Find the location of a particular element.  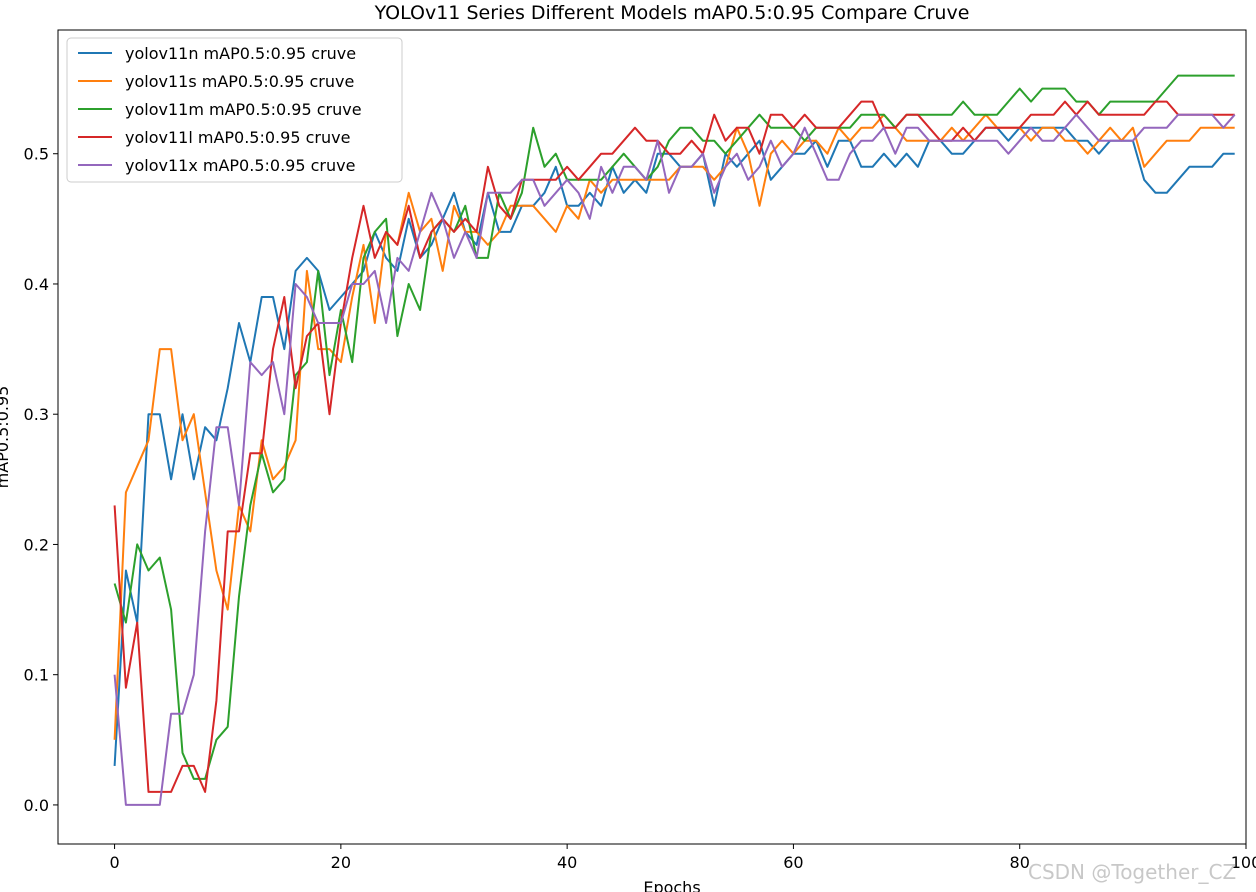

legend-entry: yolov11n mAP0.5:0.95 cruve is located at coordinates (240, 53).